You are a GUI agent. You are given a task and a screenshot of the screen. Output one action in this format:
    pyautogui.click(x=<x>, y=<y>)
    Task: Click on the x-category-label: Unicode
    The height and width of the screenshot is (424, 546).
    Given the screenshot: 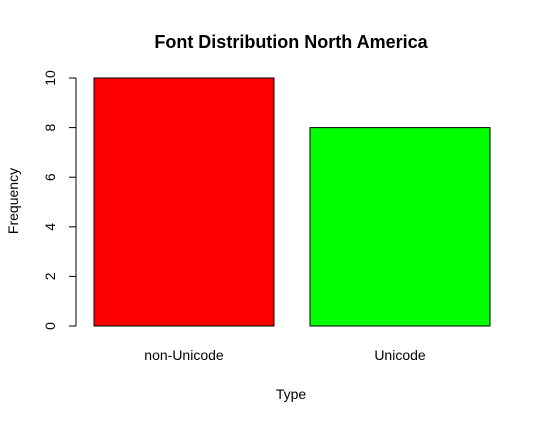 What is the action you would take?
    pyautogui.click(x=400, y=355)
    